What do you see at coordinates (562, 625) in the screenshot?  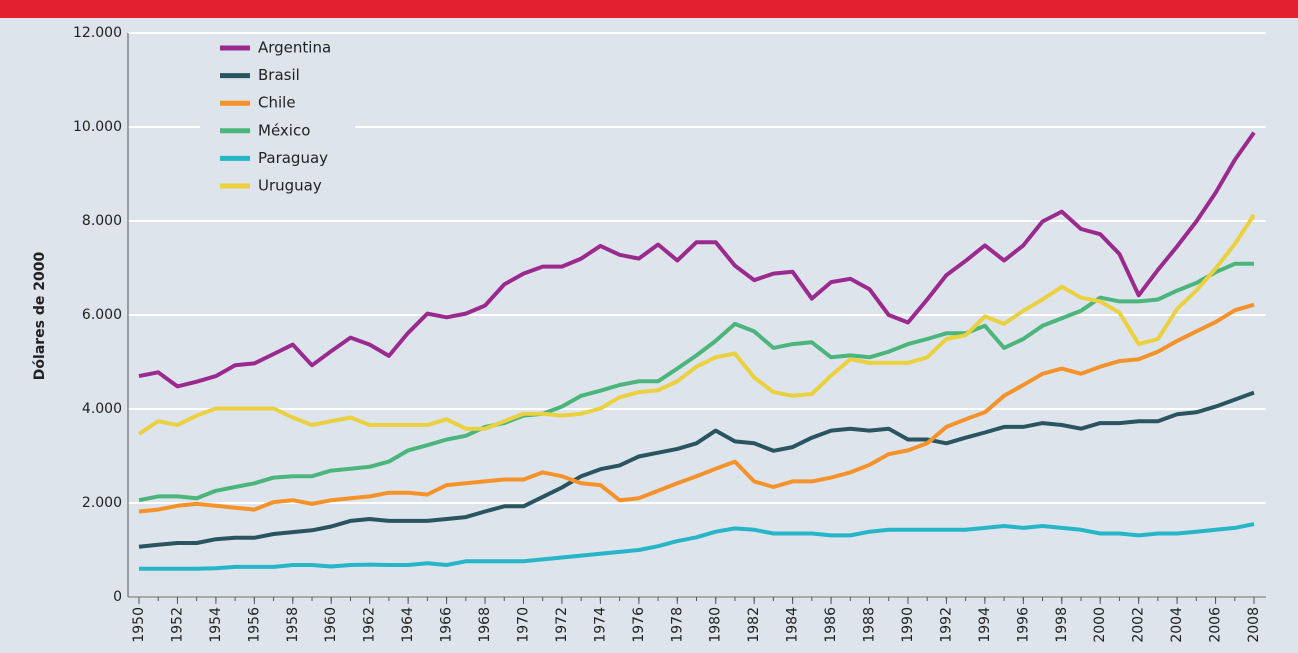 I see `x-tick-label: 1972` at bounding box center [562, 625].